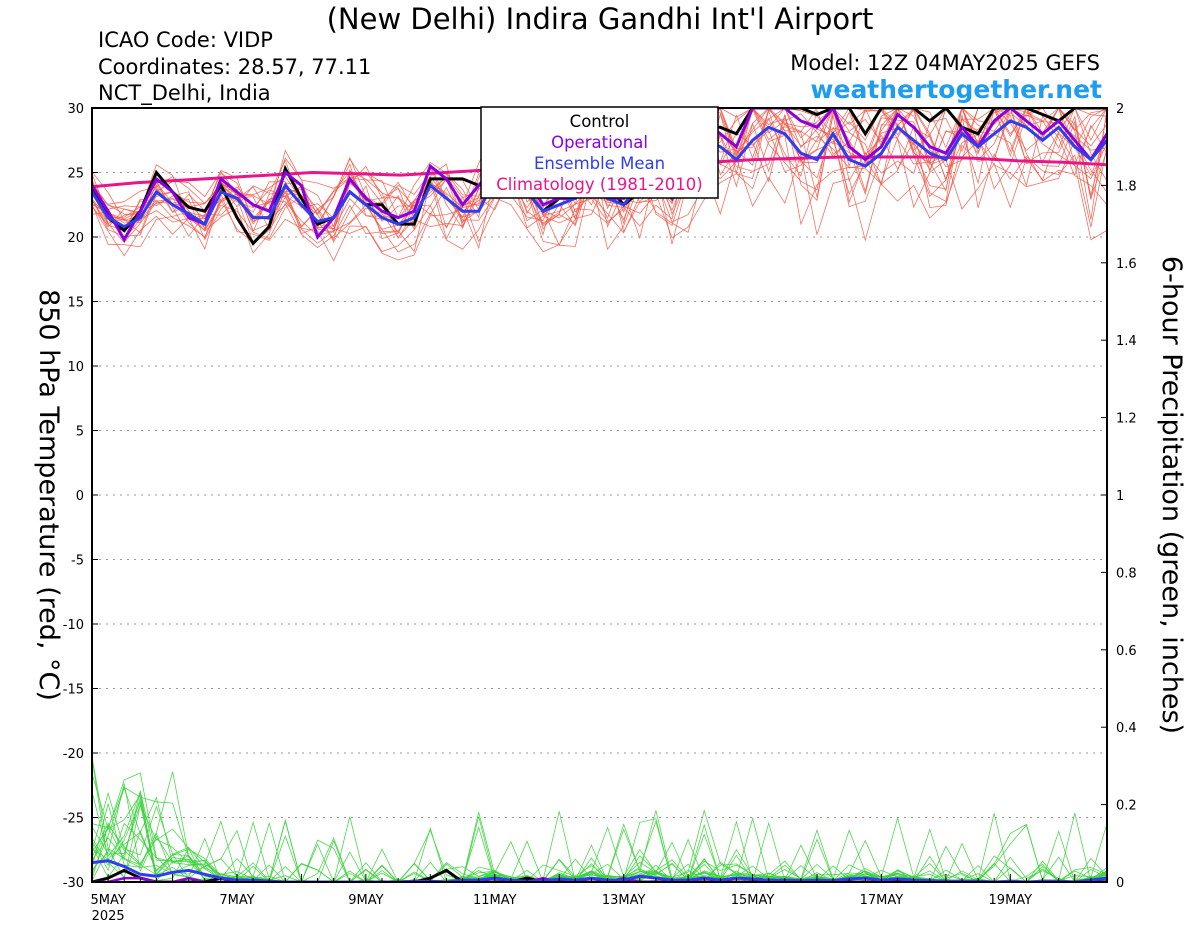 The width and height of the screenshot is (1200, 927). Describe the element at coordinates (77, 561) in the screenshot. I see `y-tick-label: -5` at that location.